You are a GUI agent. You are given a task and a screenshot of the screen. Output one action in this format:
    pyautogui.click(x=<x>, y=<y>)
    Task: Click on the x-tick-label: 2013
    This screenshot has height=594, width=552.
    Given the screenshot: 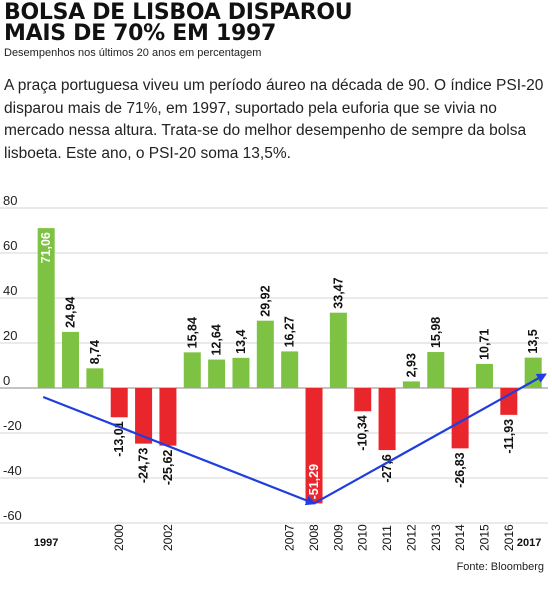 What is the action you would take?
    pyautogui.click(x=436, y=537)
    